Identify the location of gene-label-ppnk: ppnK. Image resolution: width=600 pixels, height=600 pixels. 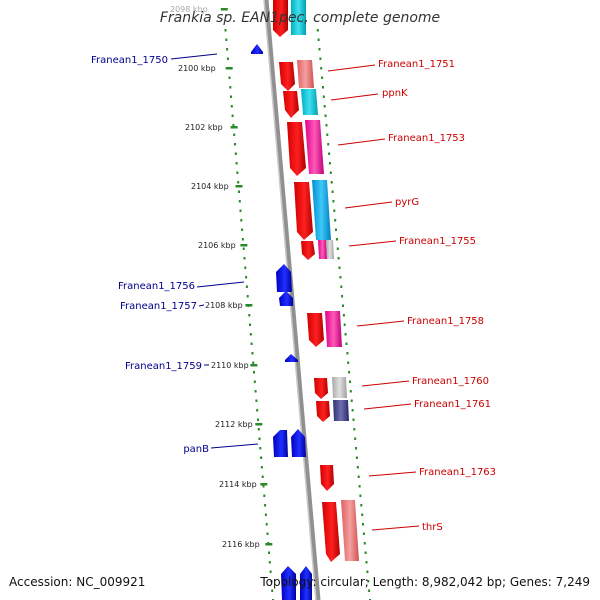
(395, 93).